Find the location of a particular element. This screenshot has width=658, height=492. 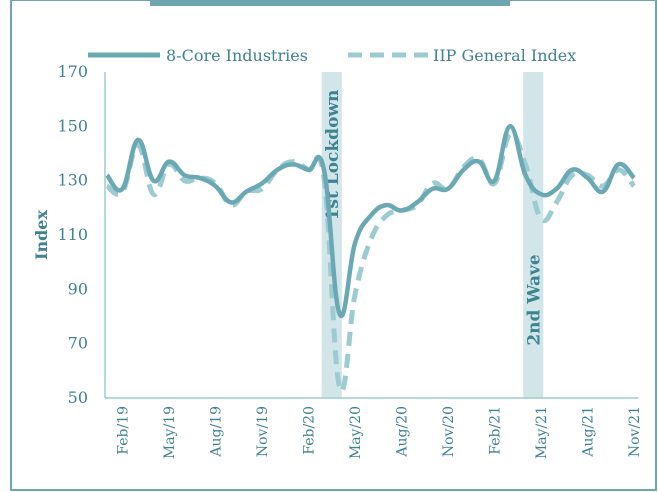

x-tick-label: Aug/19 is located at coordinates (217, 432).